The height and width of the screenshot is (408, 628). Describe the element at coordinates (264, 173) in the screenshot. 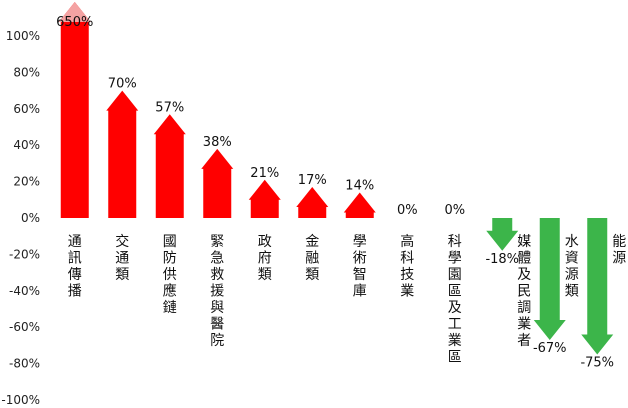

I see `data-label: 21%` at that location.